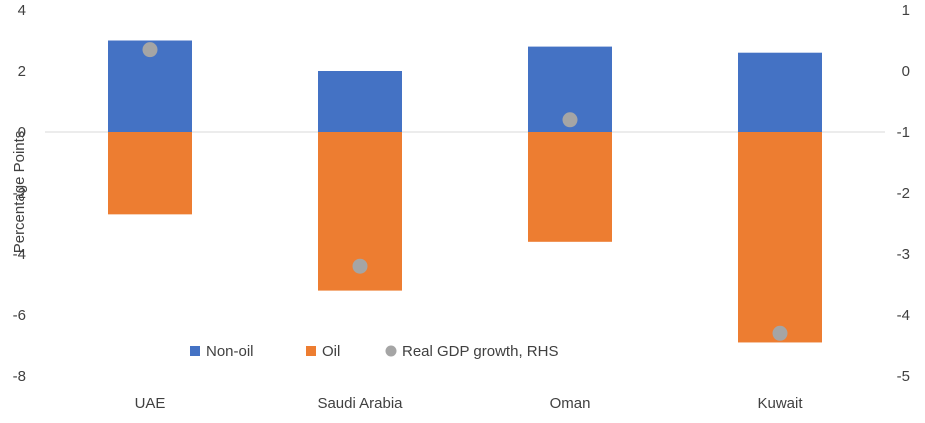  What do you see at coordinates (22, 10) in the screenshot?
I see `left-tick-label: 4` at bounding box center [22, 10].